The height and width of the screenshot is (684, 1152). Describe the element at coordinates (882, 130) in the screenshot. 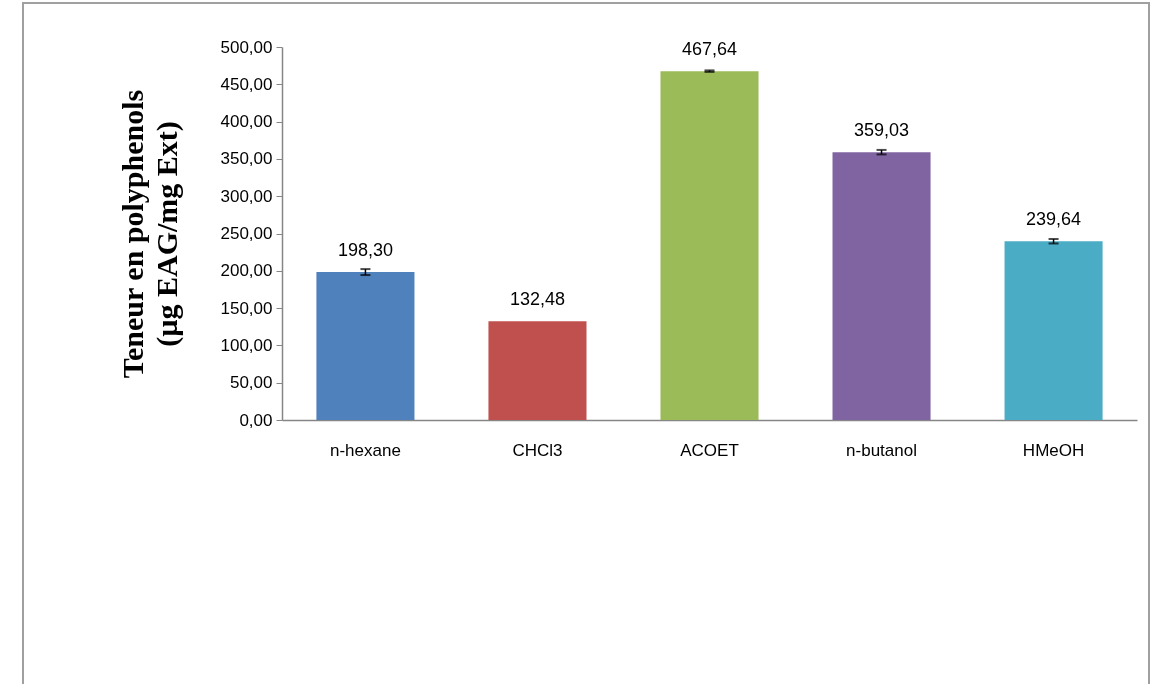

I see `data-label: 359,03` at that location.